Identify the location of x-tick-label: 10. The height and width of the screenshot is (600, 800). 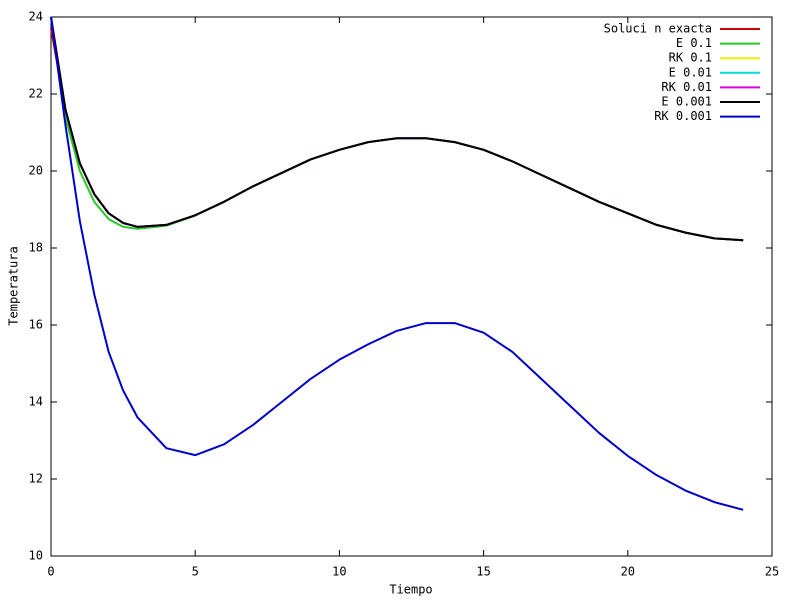
(339, 572).